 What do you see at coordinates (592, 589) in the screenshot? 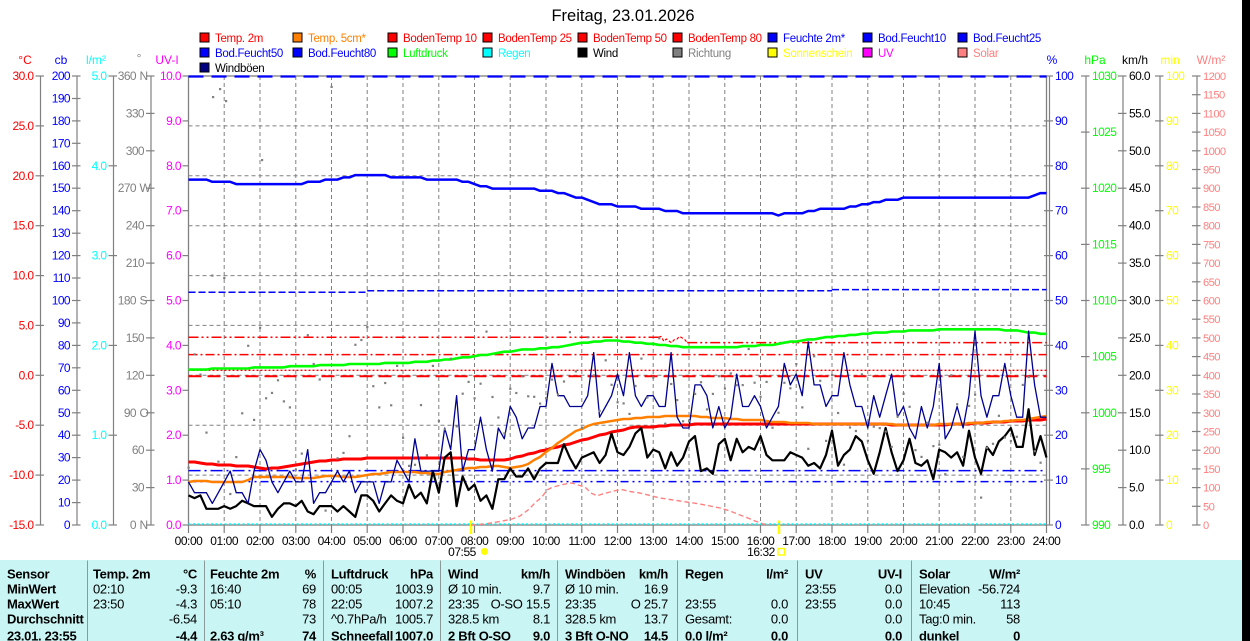
I see `svg-text: Ø 10 min.` at bounding box center [592, 589].